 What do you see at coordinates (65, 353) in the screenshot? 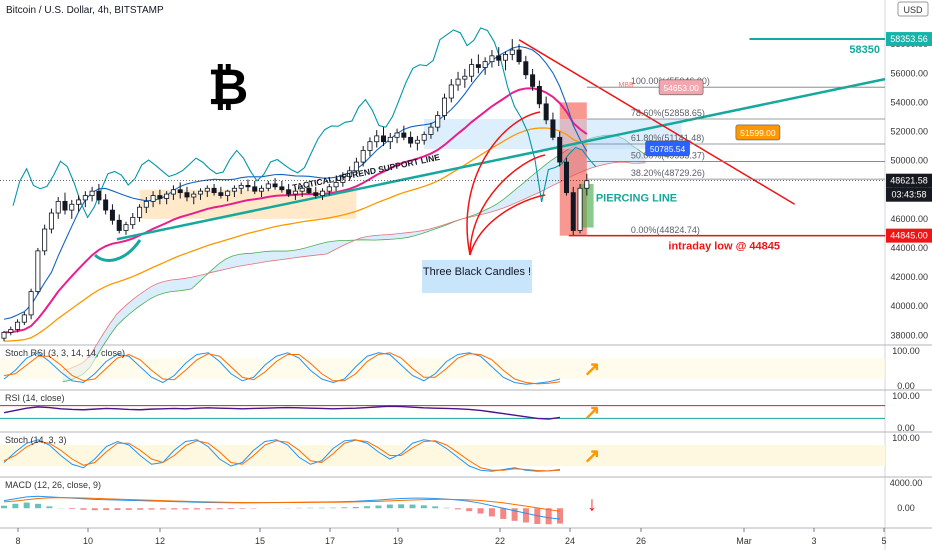
I see `indicator-title: Stoch RSI (3, 3, 14, 14, close)` at bounding box center [65, 353].